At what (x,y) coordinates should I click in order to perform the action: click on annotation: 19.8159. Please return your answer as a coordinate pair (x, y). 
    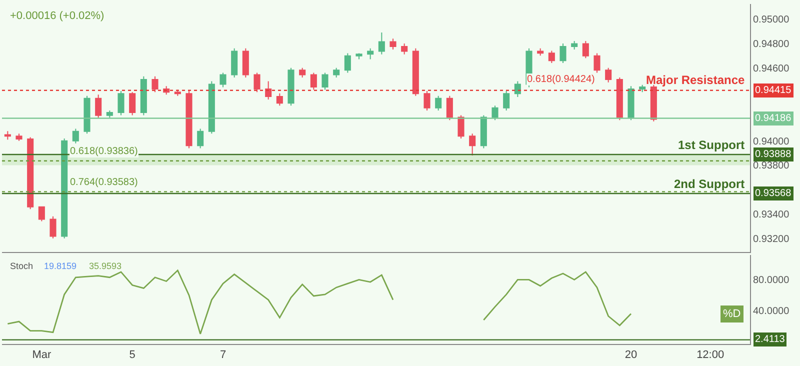
    Looking at the image, I should click on (60, 266).